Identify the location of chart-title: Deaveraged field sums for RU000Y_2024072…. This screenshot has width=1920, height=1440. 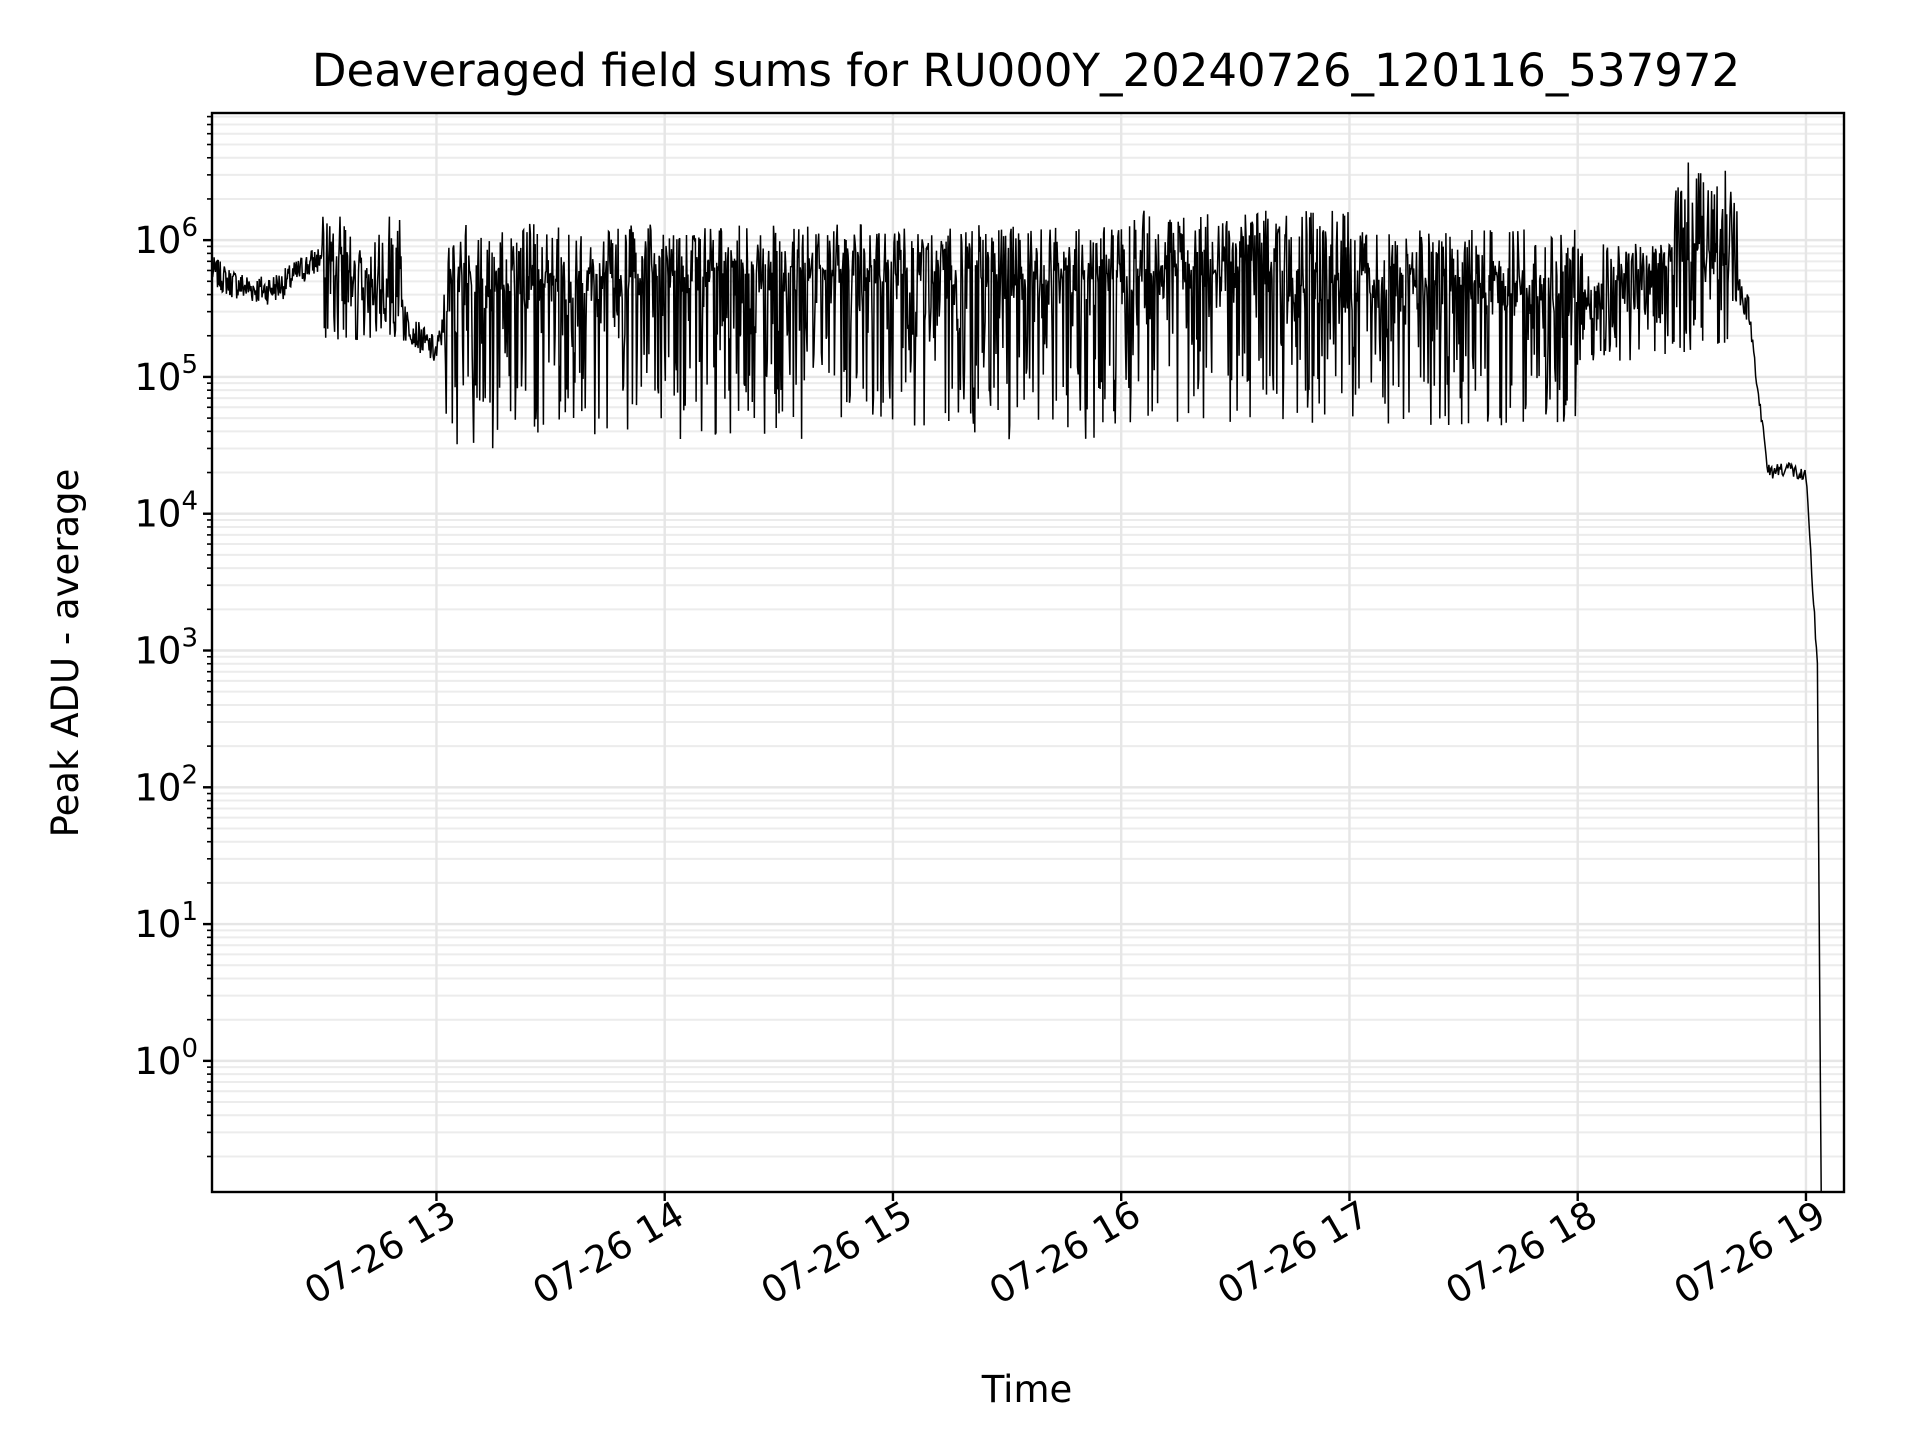
(1026, 70).